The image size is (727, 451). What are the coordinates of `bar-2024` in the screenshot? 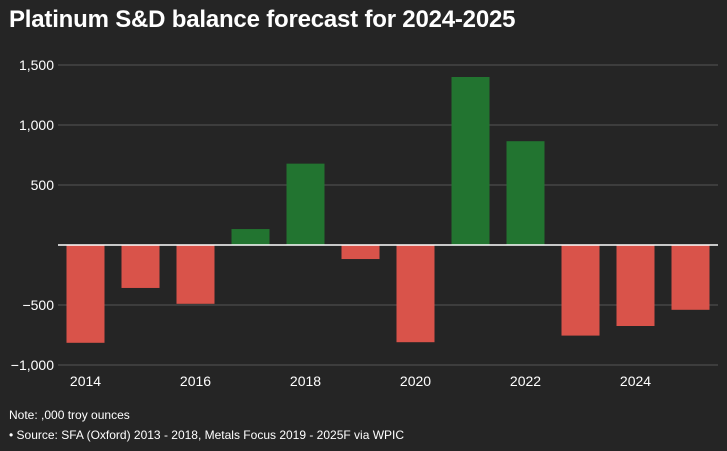 It's located at (635, 285).